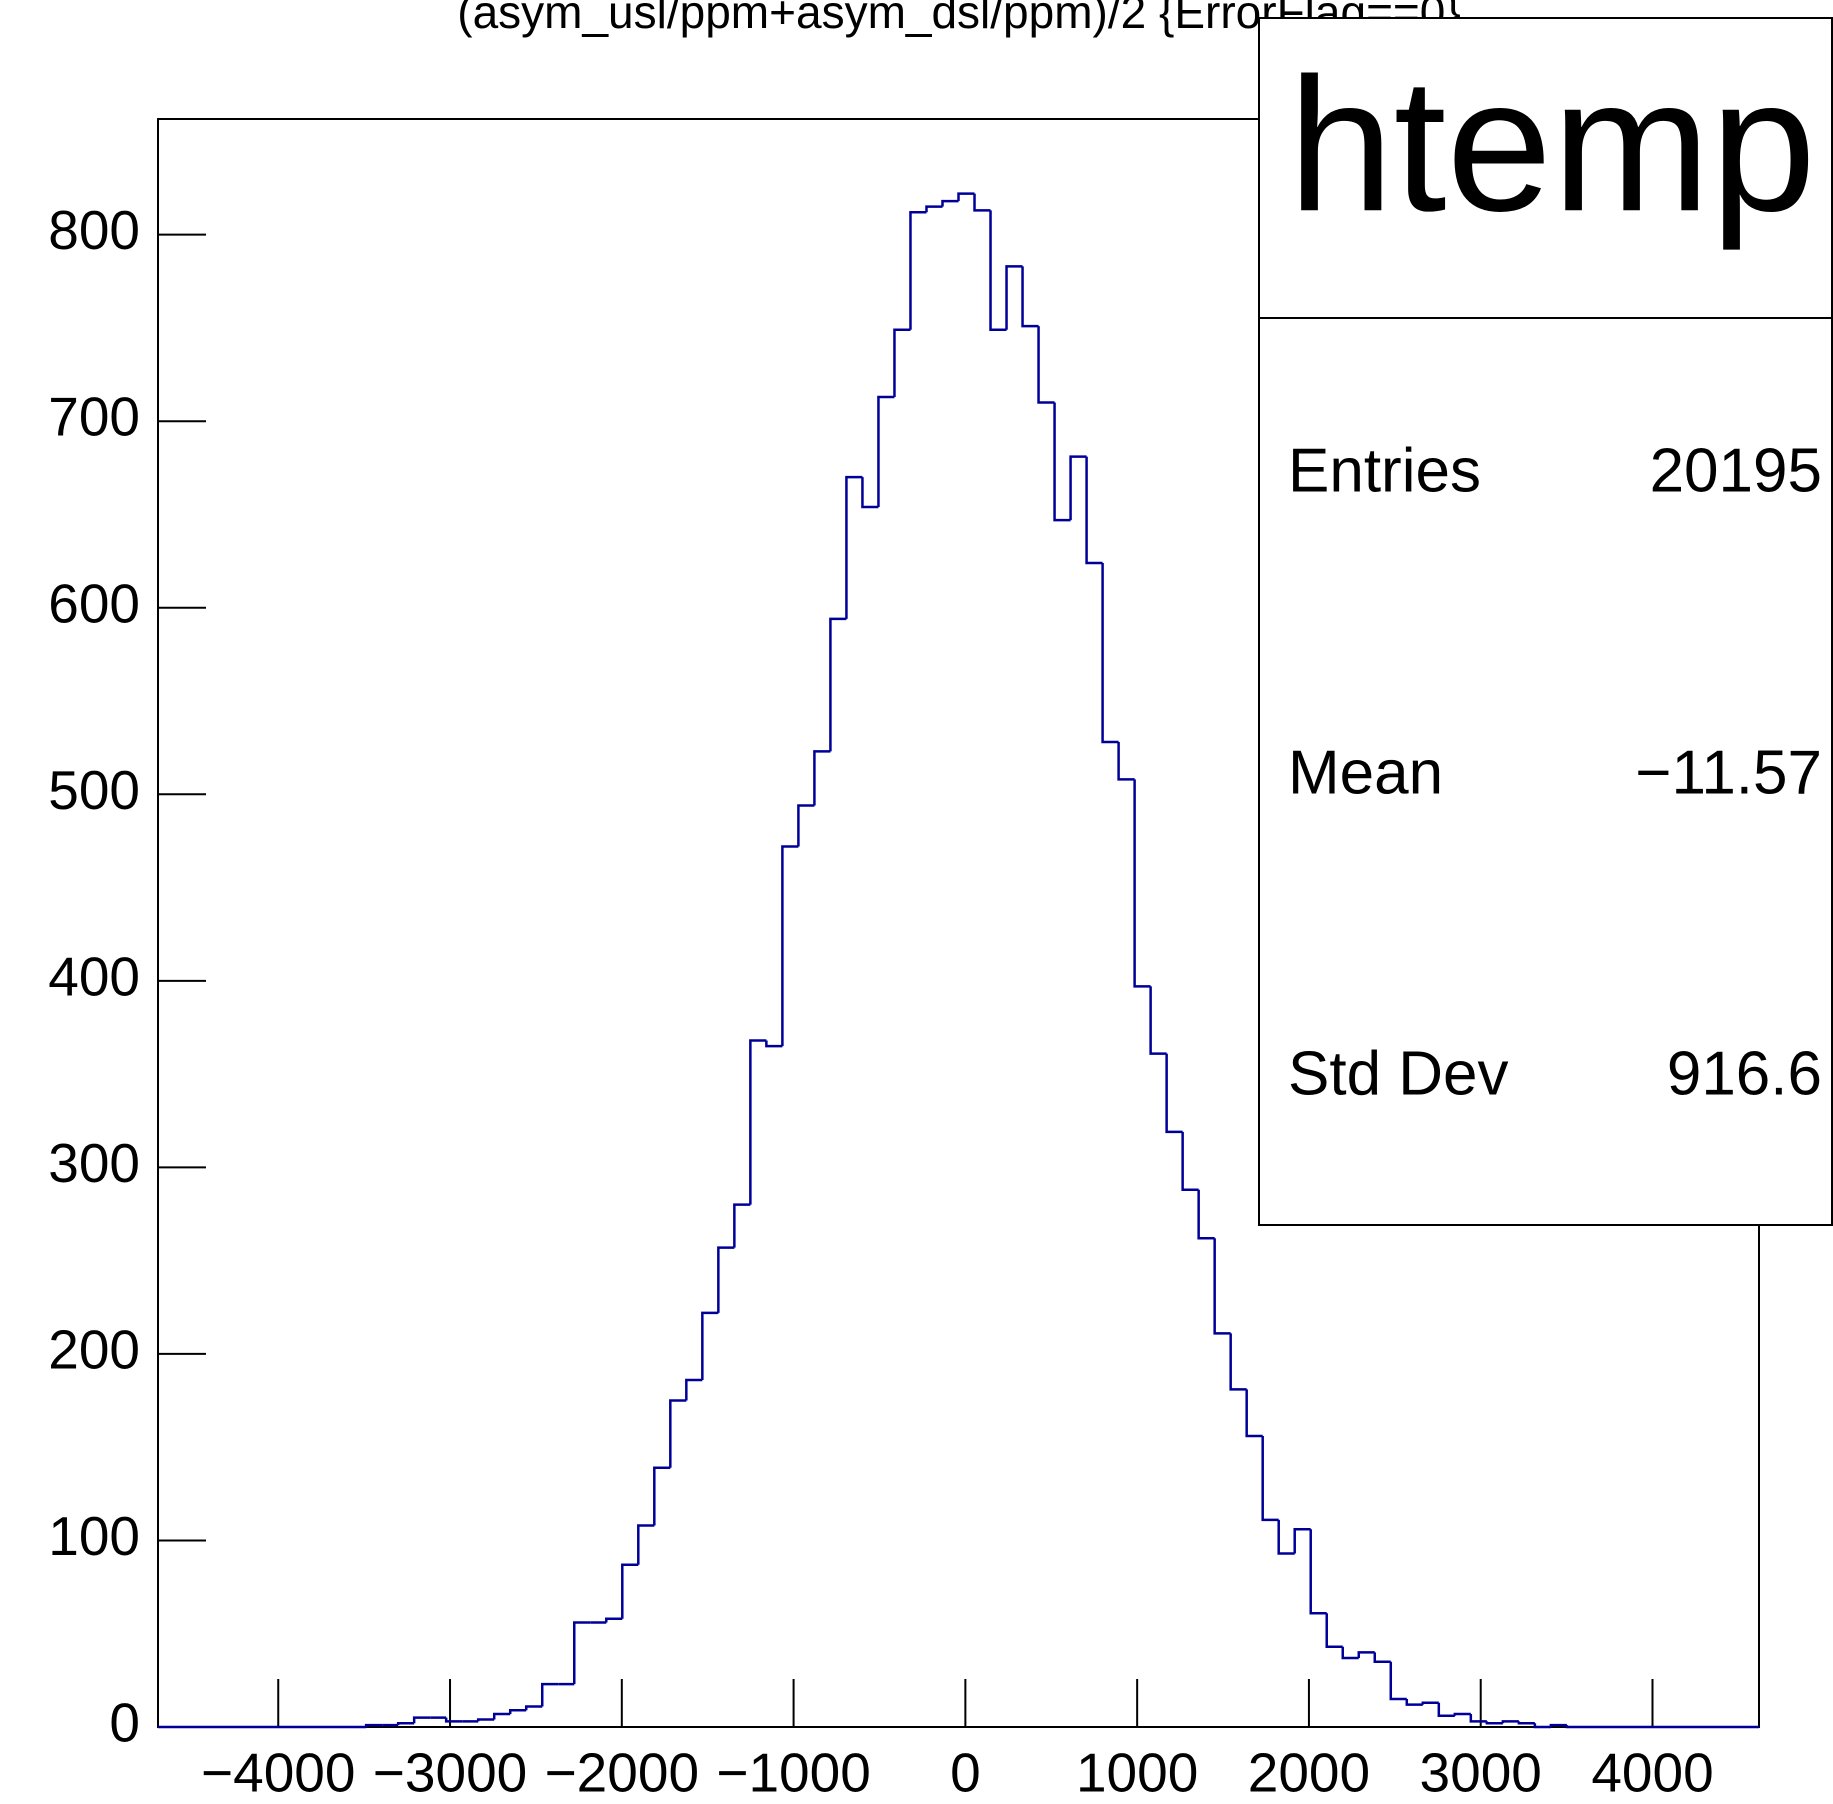 This screenshot has height=1804, width=1833. What do you see at coordinates (965, 1773) in the screenshot?
I see `x-tick-label: 0` at bounding box center [965, 1773].